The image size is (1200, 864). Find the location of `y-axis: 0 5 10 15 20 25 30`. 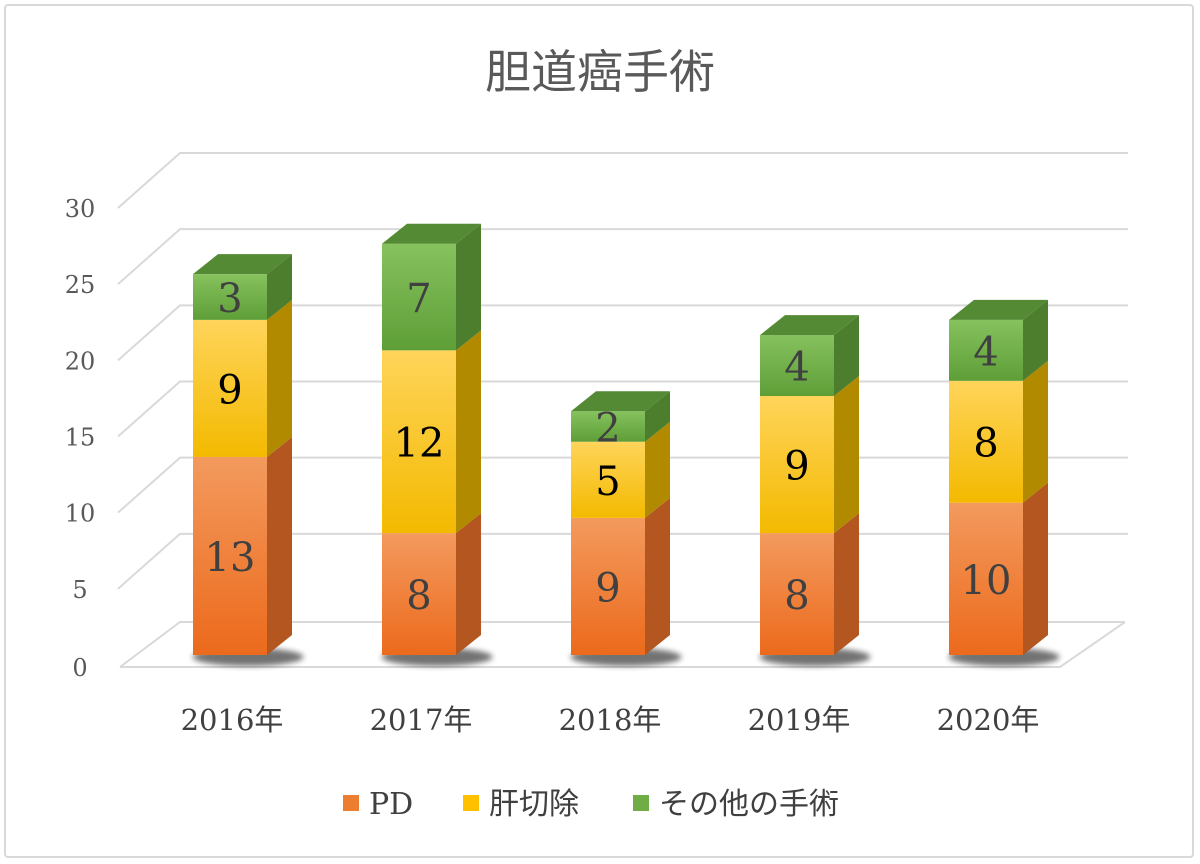

y-axis: 0 5 10 15 20 25 30 is located at coordinates (80, 438).